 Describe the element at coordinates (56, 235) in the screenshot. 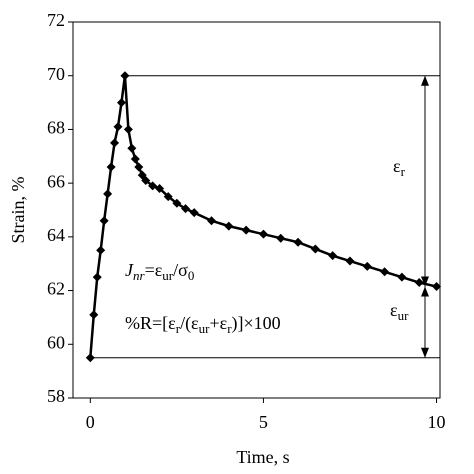

I see `y-tick-label: 64` at that location.